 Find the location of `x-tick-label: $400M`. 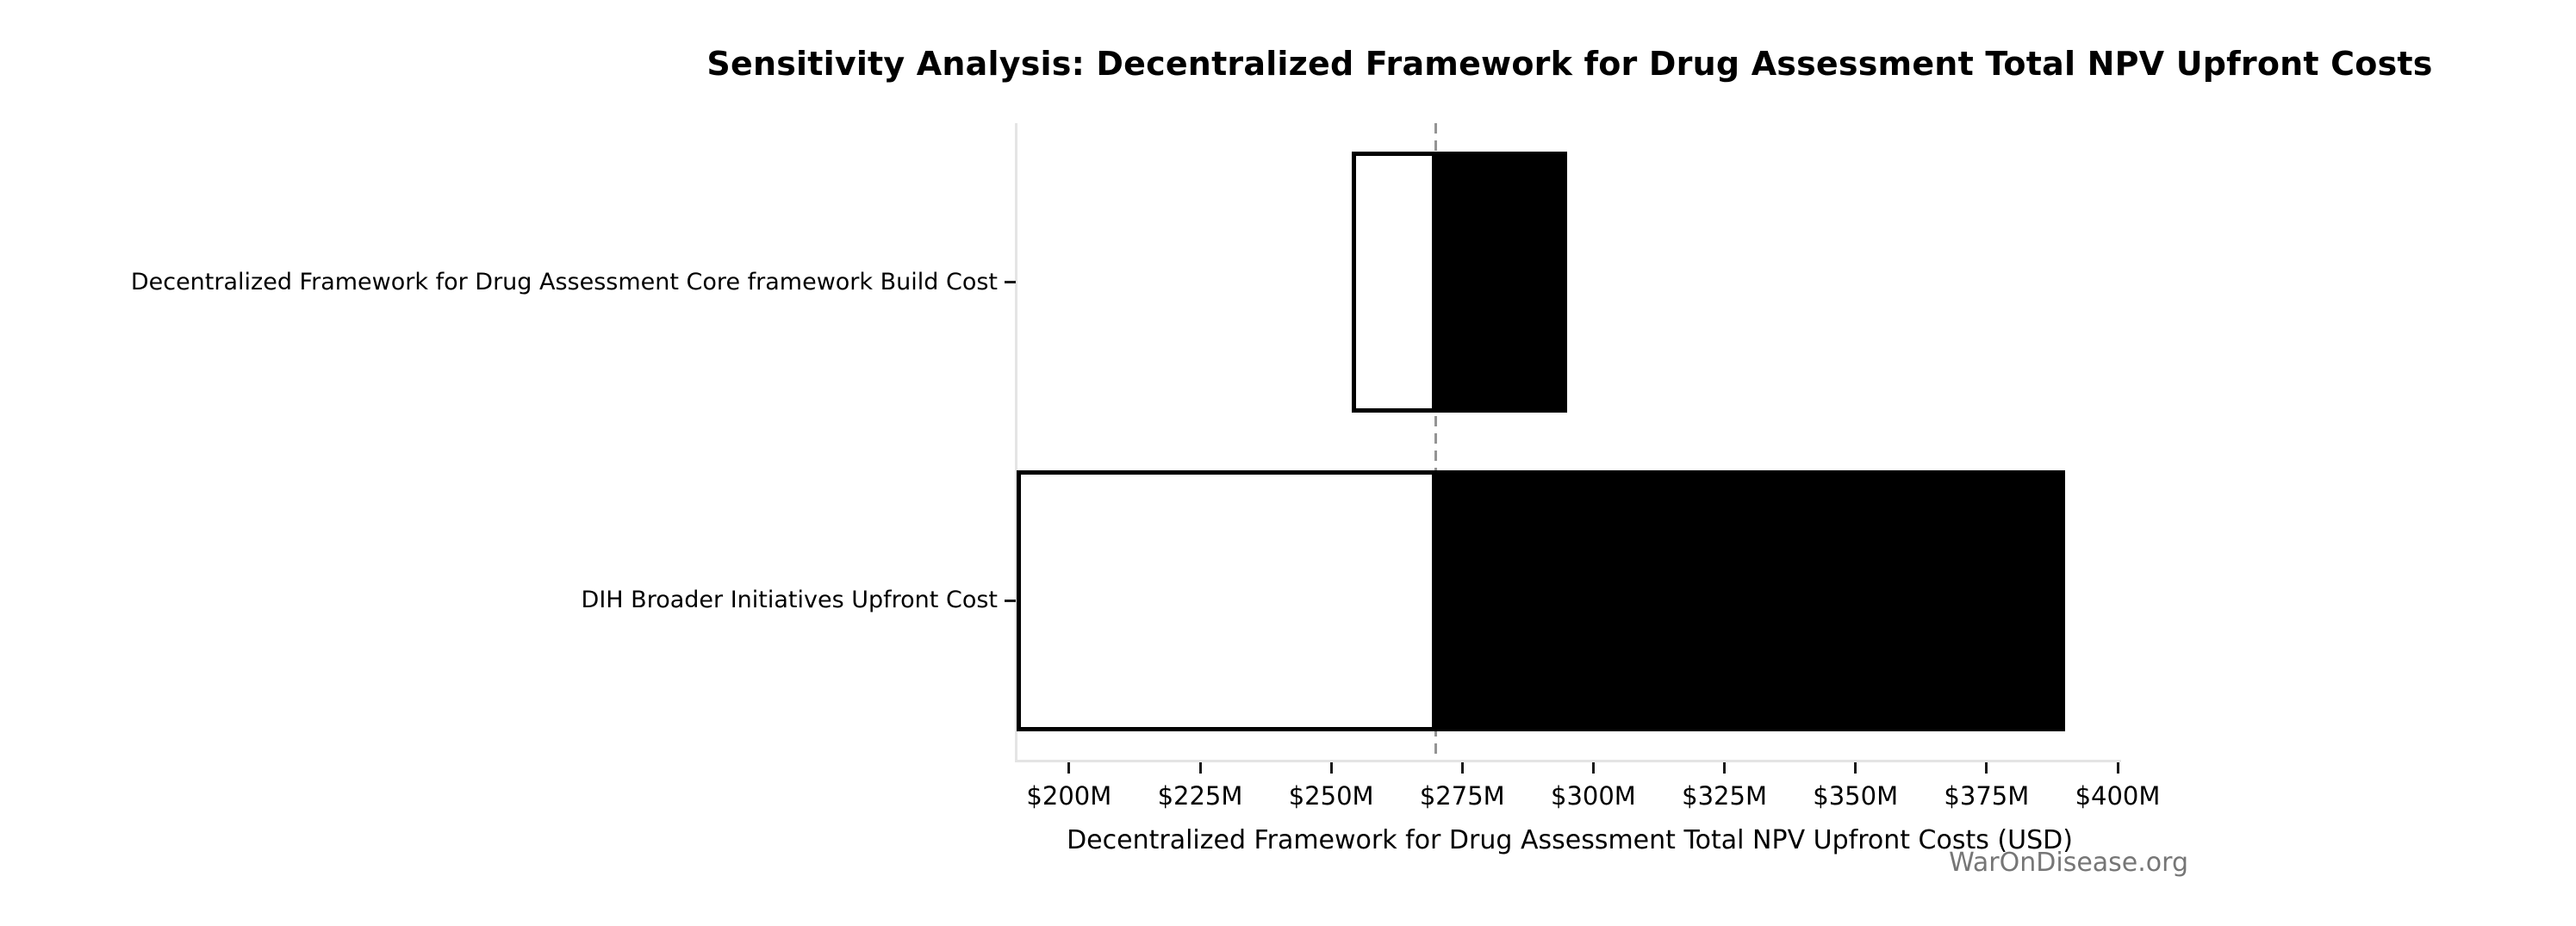

x-tick-label: $400M is located at coordinates (2118, 796).